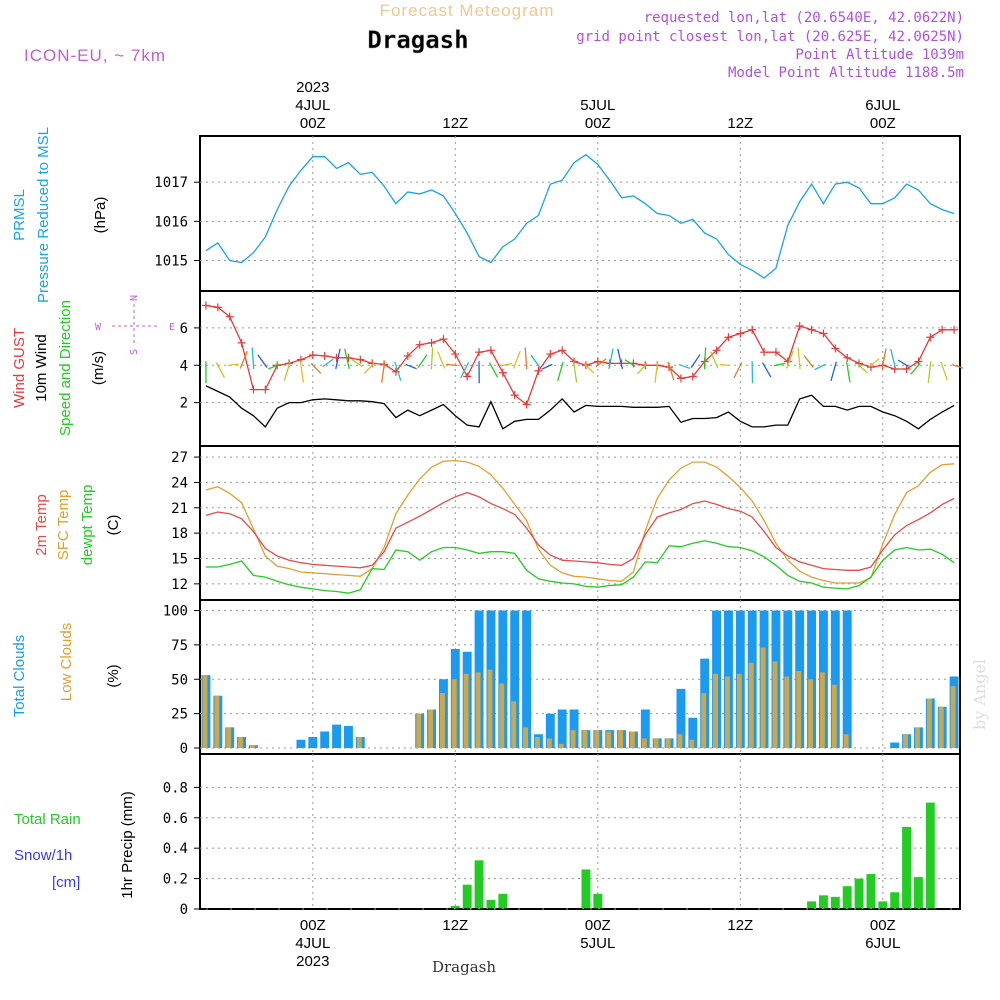  Describe the element at coordinates (580, 521) in the screenshot. I see `sfc-temp-line` at that location.